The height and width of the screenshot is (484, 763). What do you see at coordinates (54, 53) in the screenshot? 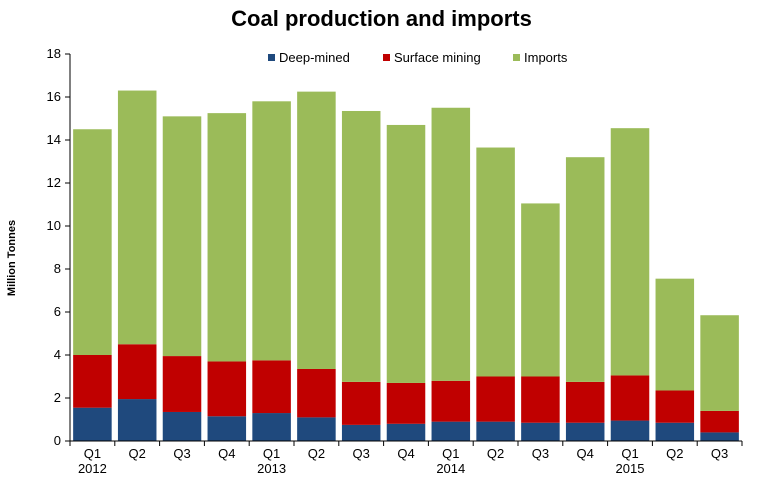
I see `y-tick-label: 18` at bounding box center [54, 53].